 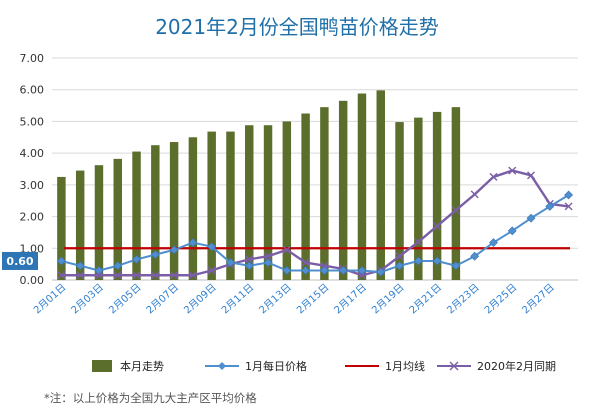 I want to click on x-tick-label: 2月13日, so click(x=275, y=298).